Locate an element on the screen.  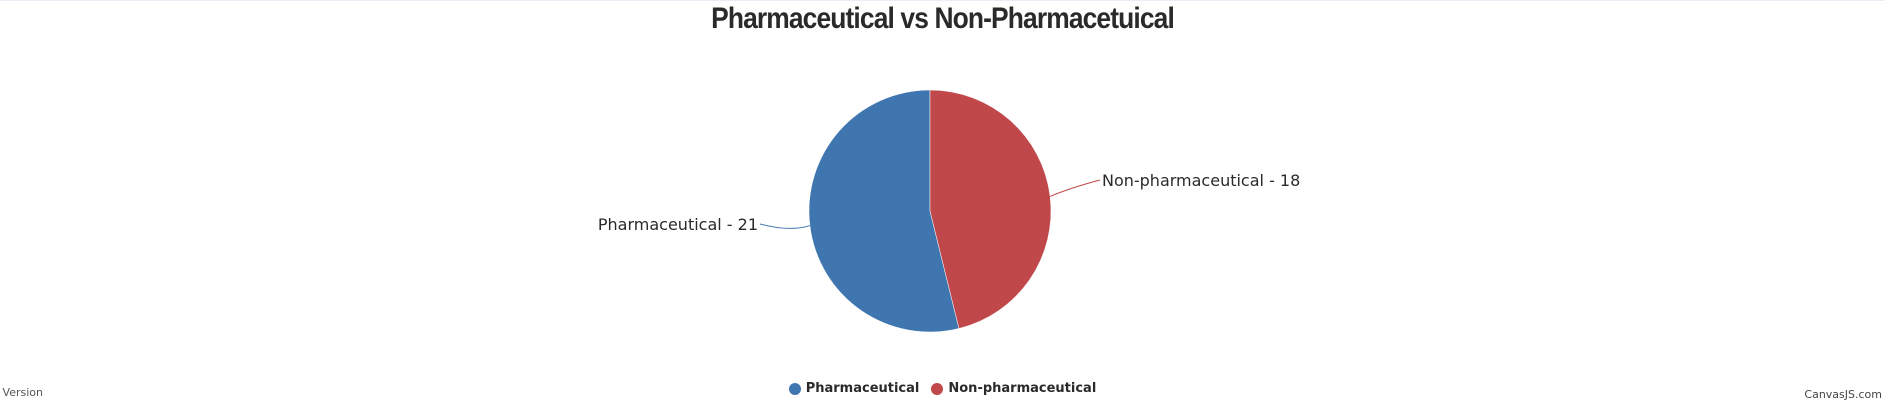
legend-dot-pharmaceutical is located at coordinates (794, 388).